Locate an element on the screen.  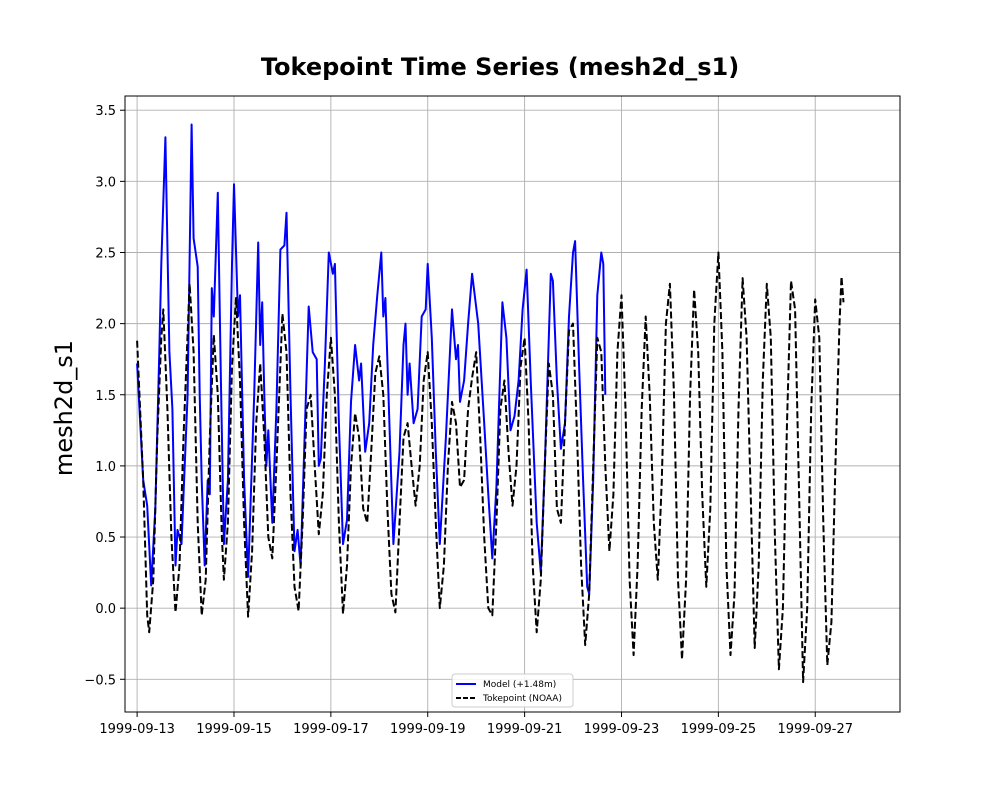
x-tick-label: 1999-09-17 is located at coordinates (331, 729).